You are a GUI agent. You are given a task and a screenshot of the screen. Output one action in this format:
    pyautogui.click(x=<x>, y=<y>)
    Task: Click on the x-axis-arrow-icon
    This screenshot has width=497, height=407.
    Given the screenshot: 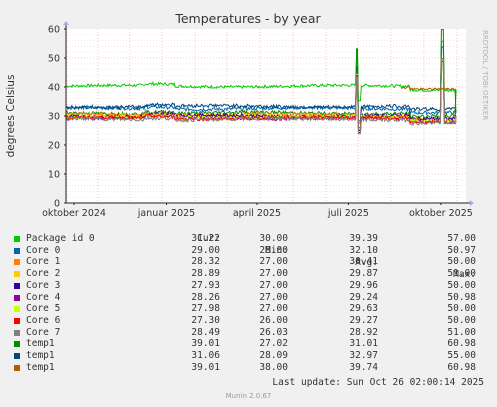 What is the action you would take?
    pyautogui.click(x=472, y=203)
    